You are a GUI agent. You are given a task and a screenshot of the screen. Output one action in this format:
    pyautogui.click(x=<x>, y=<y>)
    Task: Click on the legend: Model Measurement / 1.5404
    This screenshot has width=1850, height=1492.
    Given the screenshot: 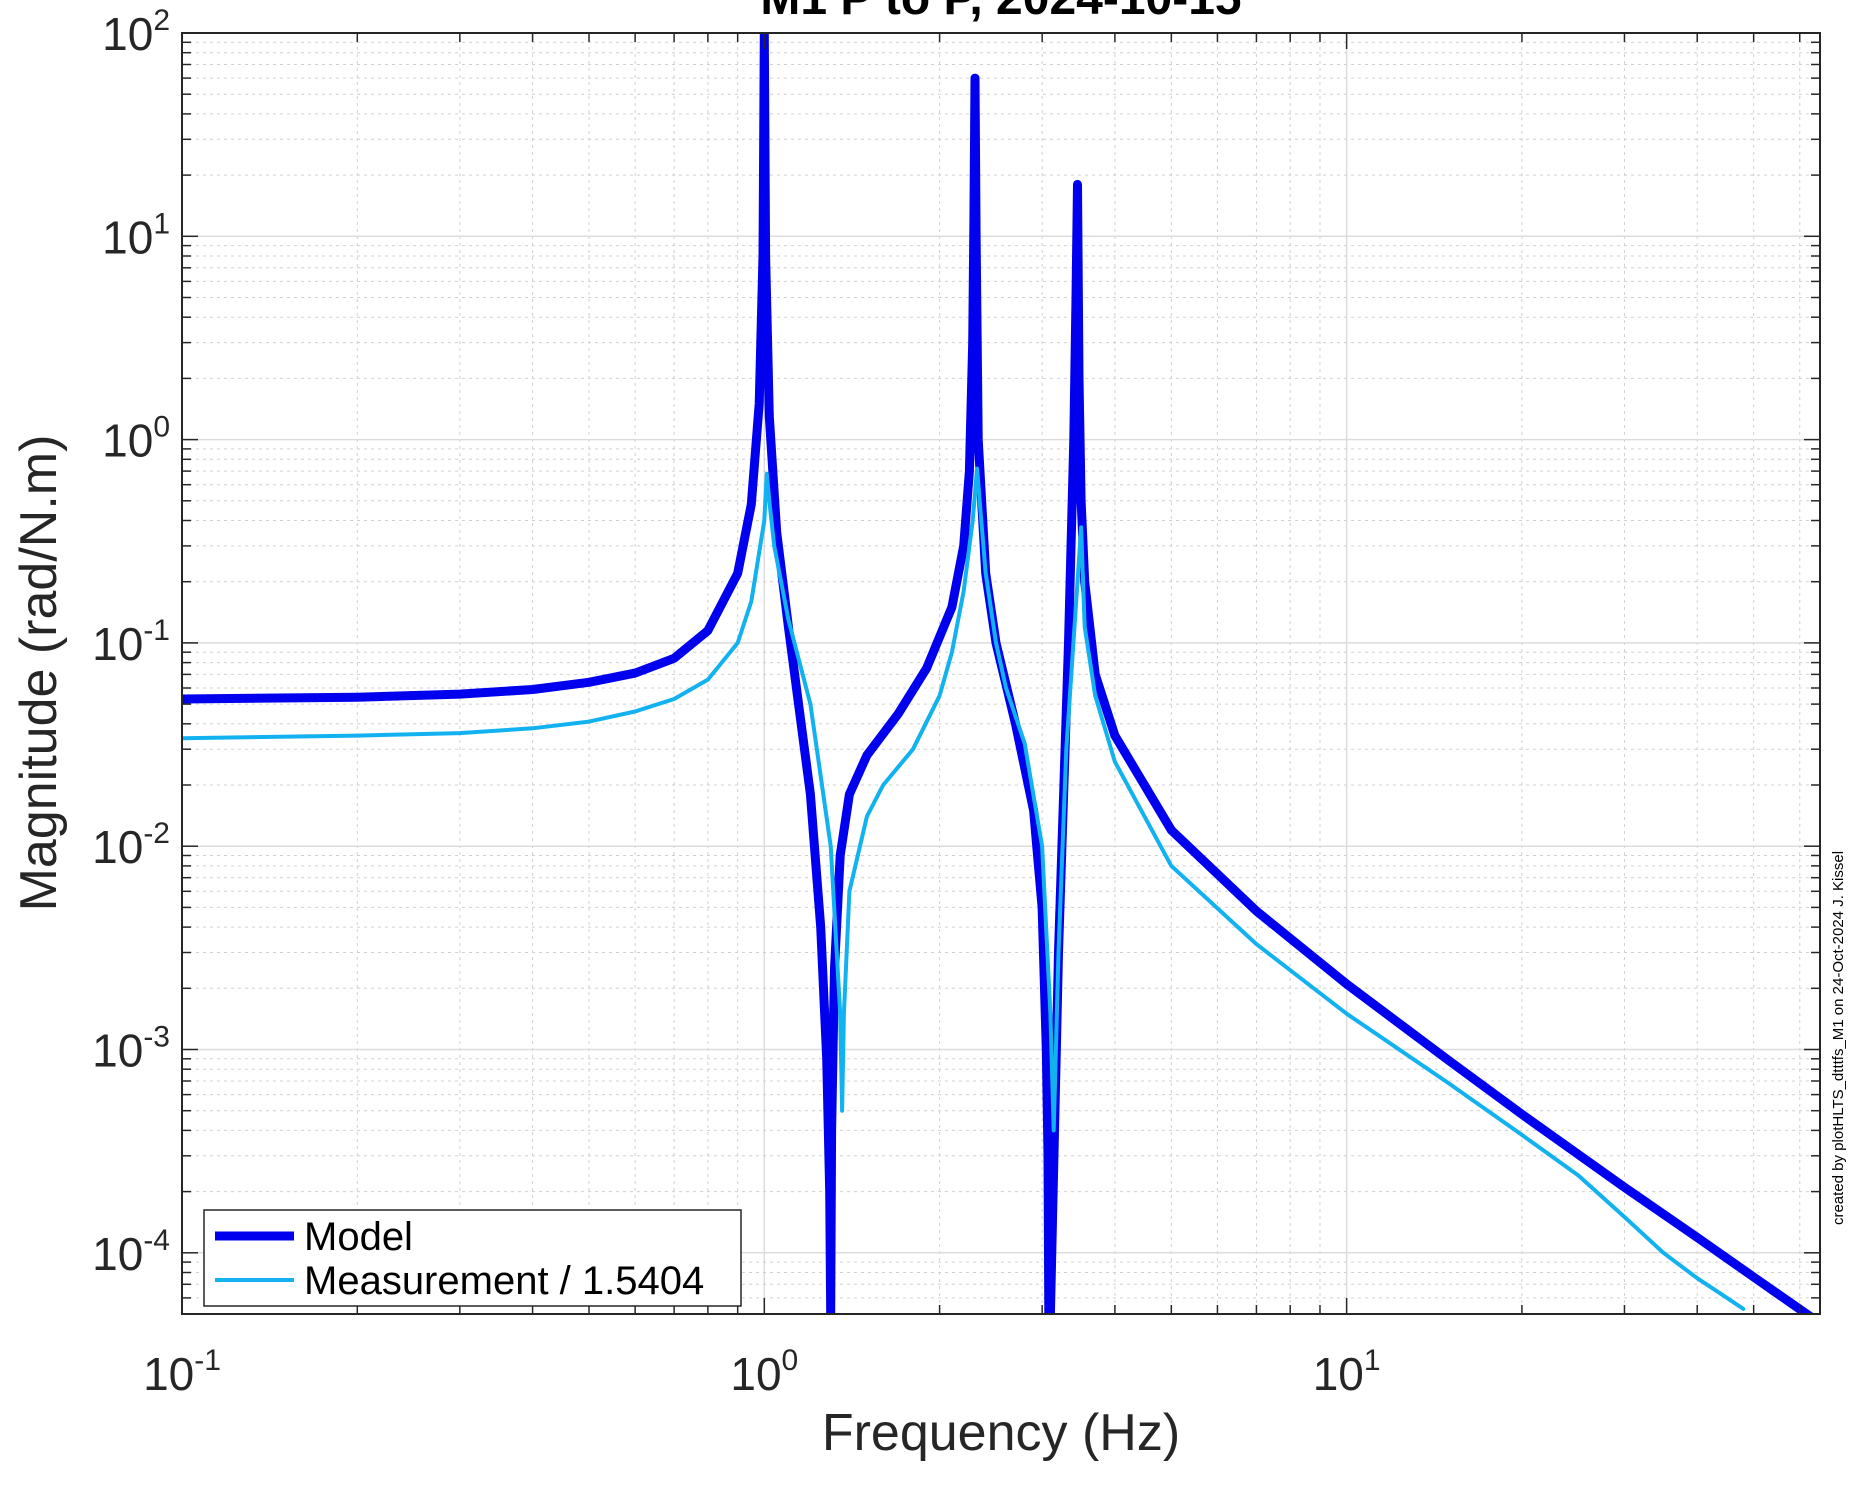 What is the action you would take?
    pyautogui.click(x=472, y=1258)
    